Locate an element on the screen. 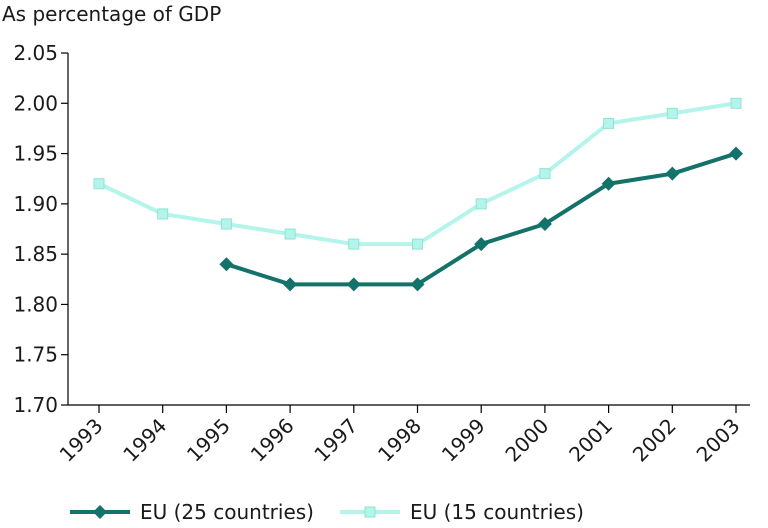  y-tick-label: 2.00 is located at coordinates (35, 103).